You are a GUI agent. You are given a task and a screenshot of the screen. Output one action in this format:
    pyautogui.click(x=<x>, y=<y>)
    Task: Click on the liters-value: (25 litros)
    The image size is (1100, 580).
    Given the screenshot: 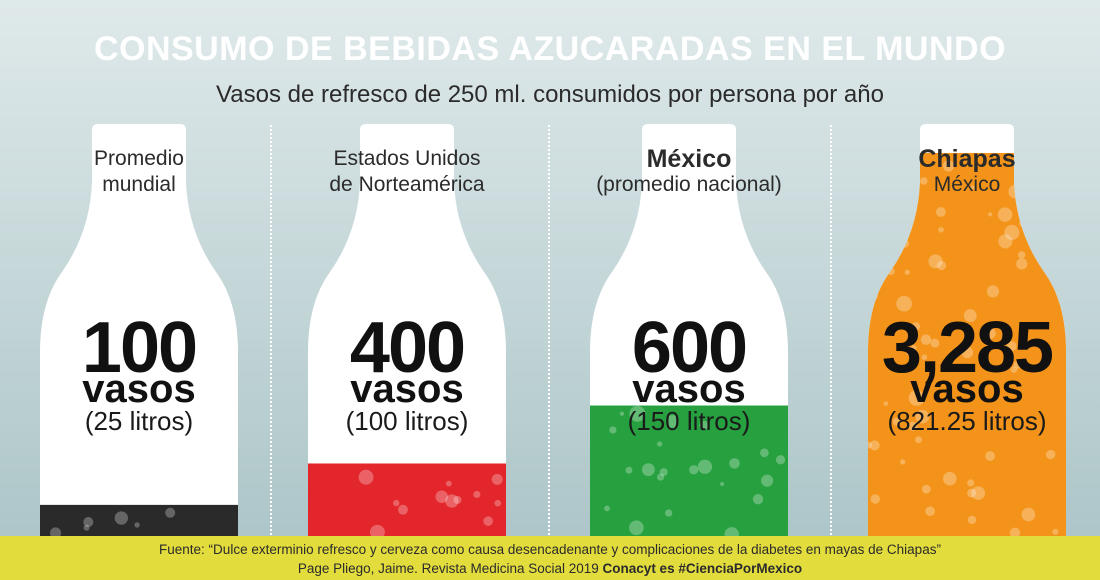 What is the action you would take?
    pyautogui.click(x=139, y=421)
    